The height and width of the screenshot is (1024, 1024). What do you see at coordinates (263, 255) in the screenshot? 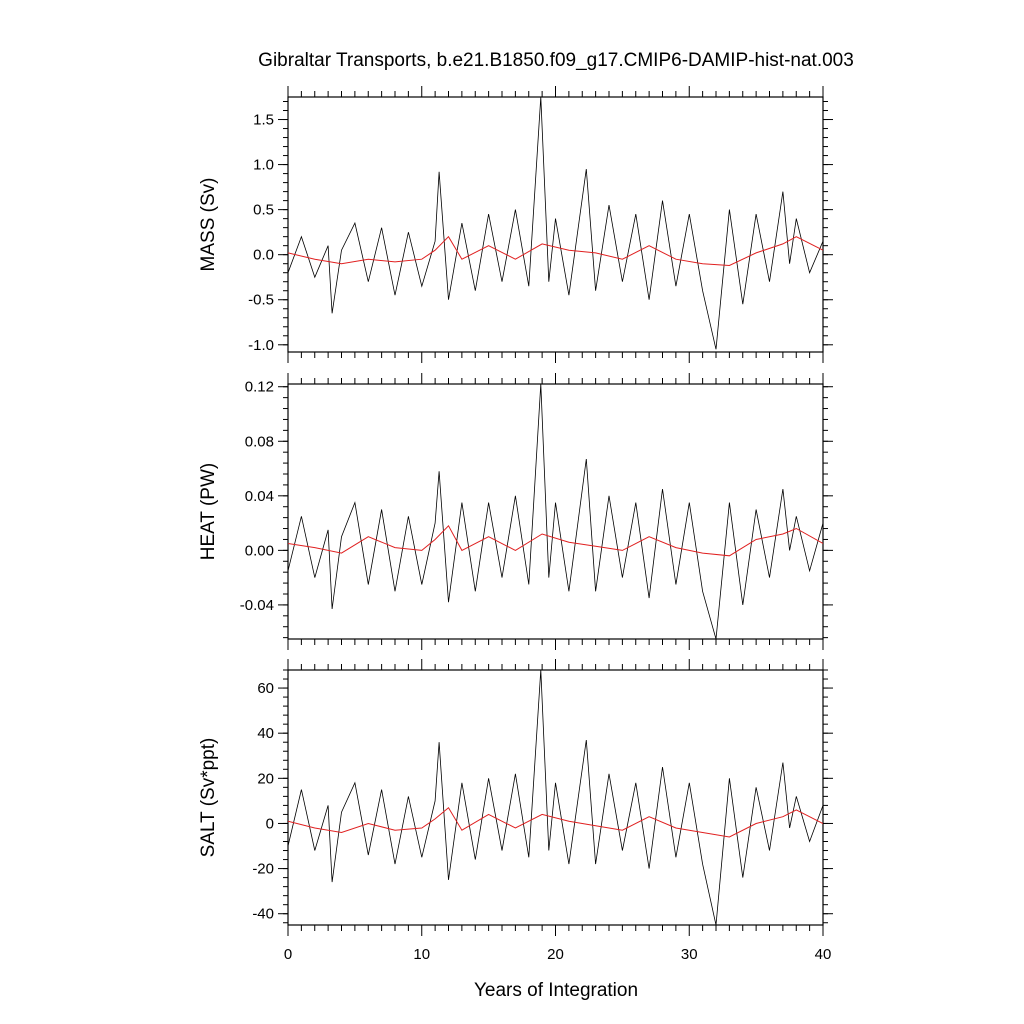
I see `mass-y-tick-label: 0.0` at bounding box center [263, 255].